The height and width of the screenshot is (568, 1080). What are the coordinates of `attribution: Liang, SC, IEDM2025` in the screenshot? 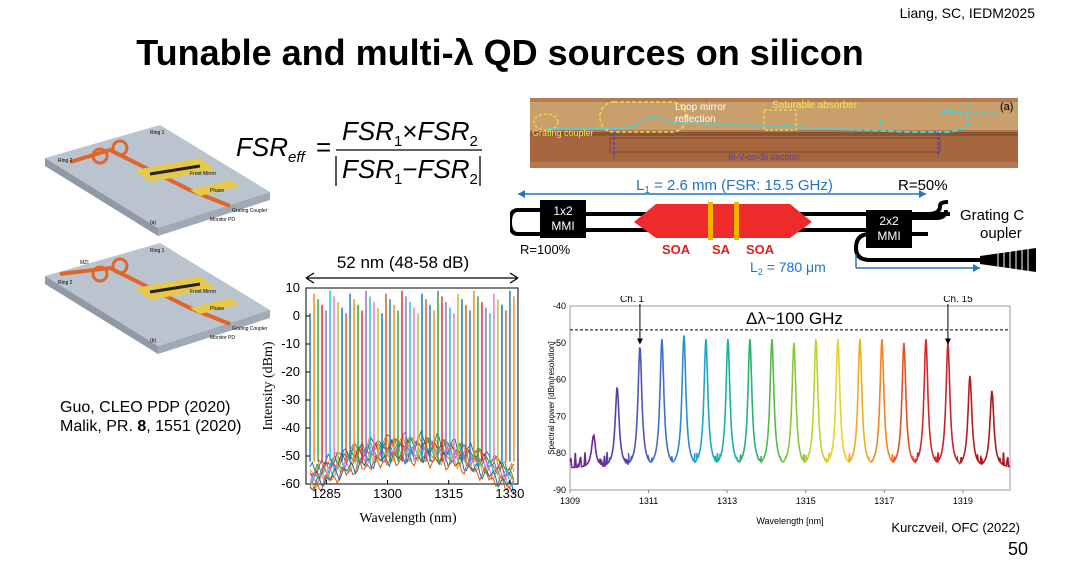 It's located at (967, 13).